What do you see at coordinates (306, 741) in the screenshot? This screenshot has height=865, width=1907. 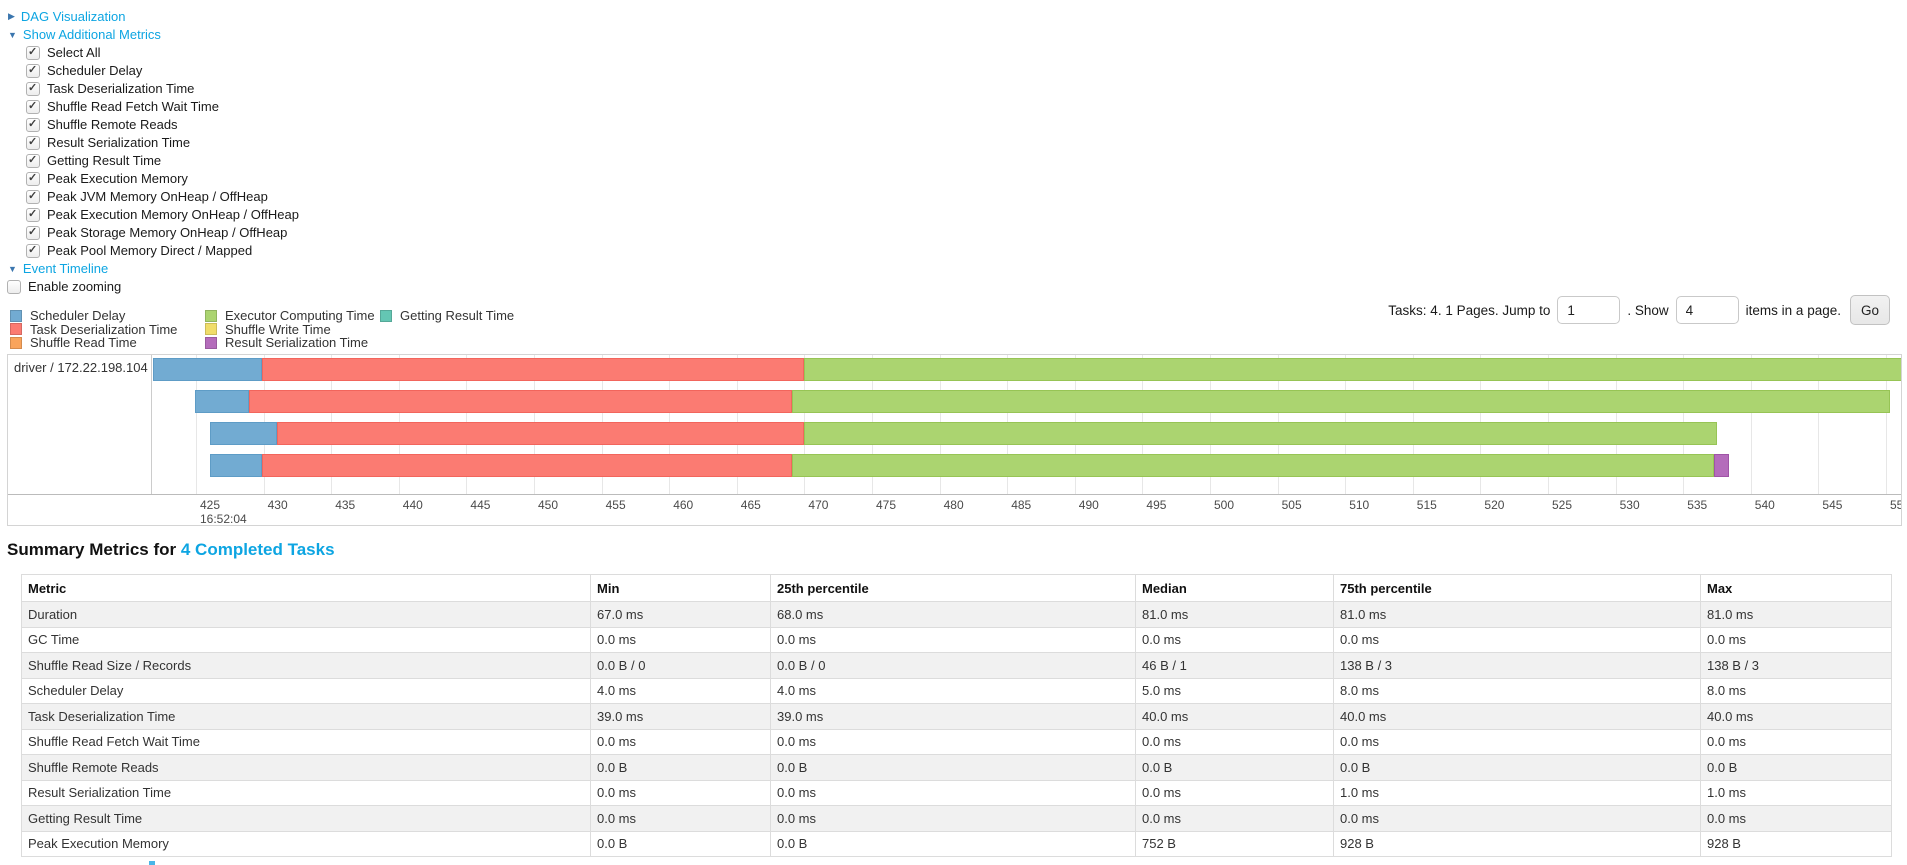 I see `metric-name-cell: Shuffle Read Fetch Wait Time` at bounding box center [306, 741].